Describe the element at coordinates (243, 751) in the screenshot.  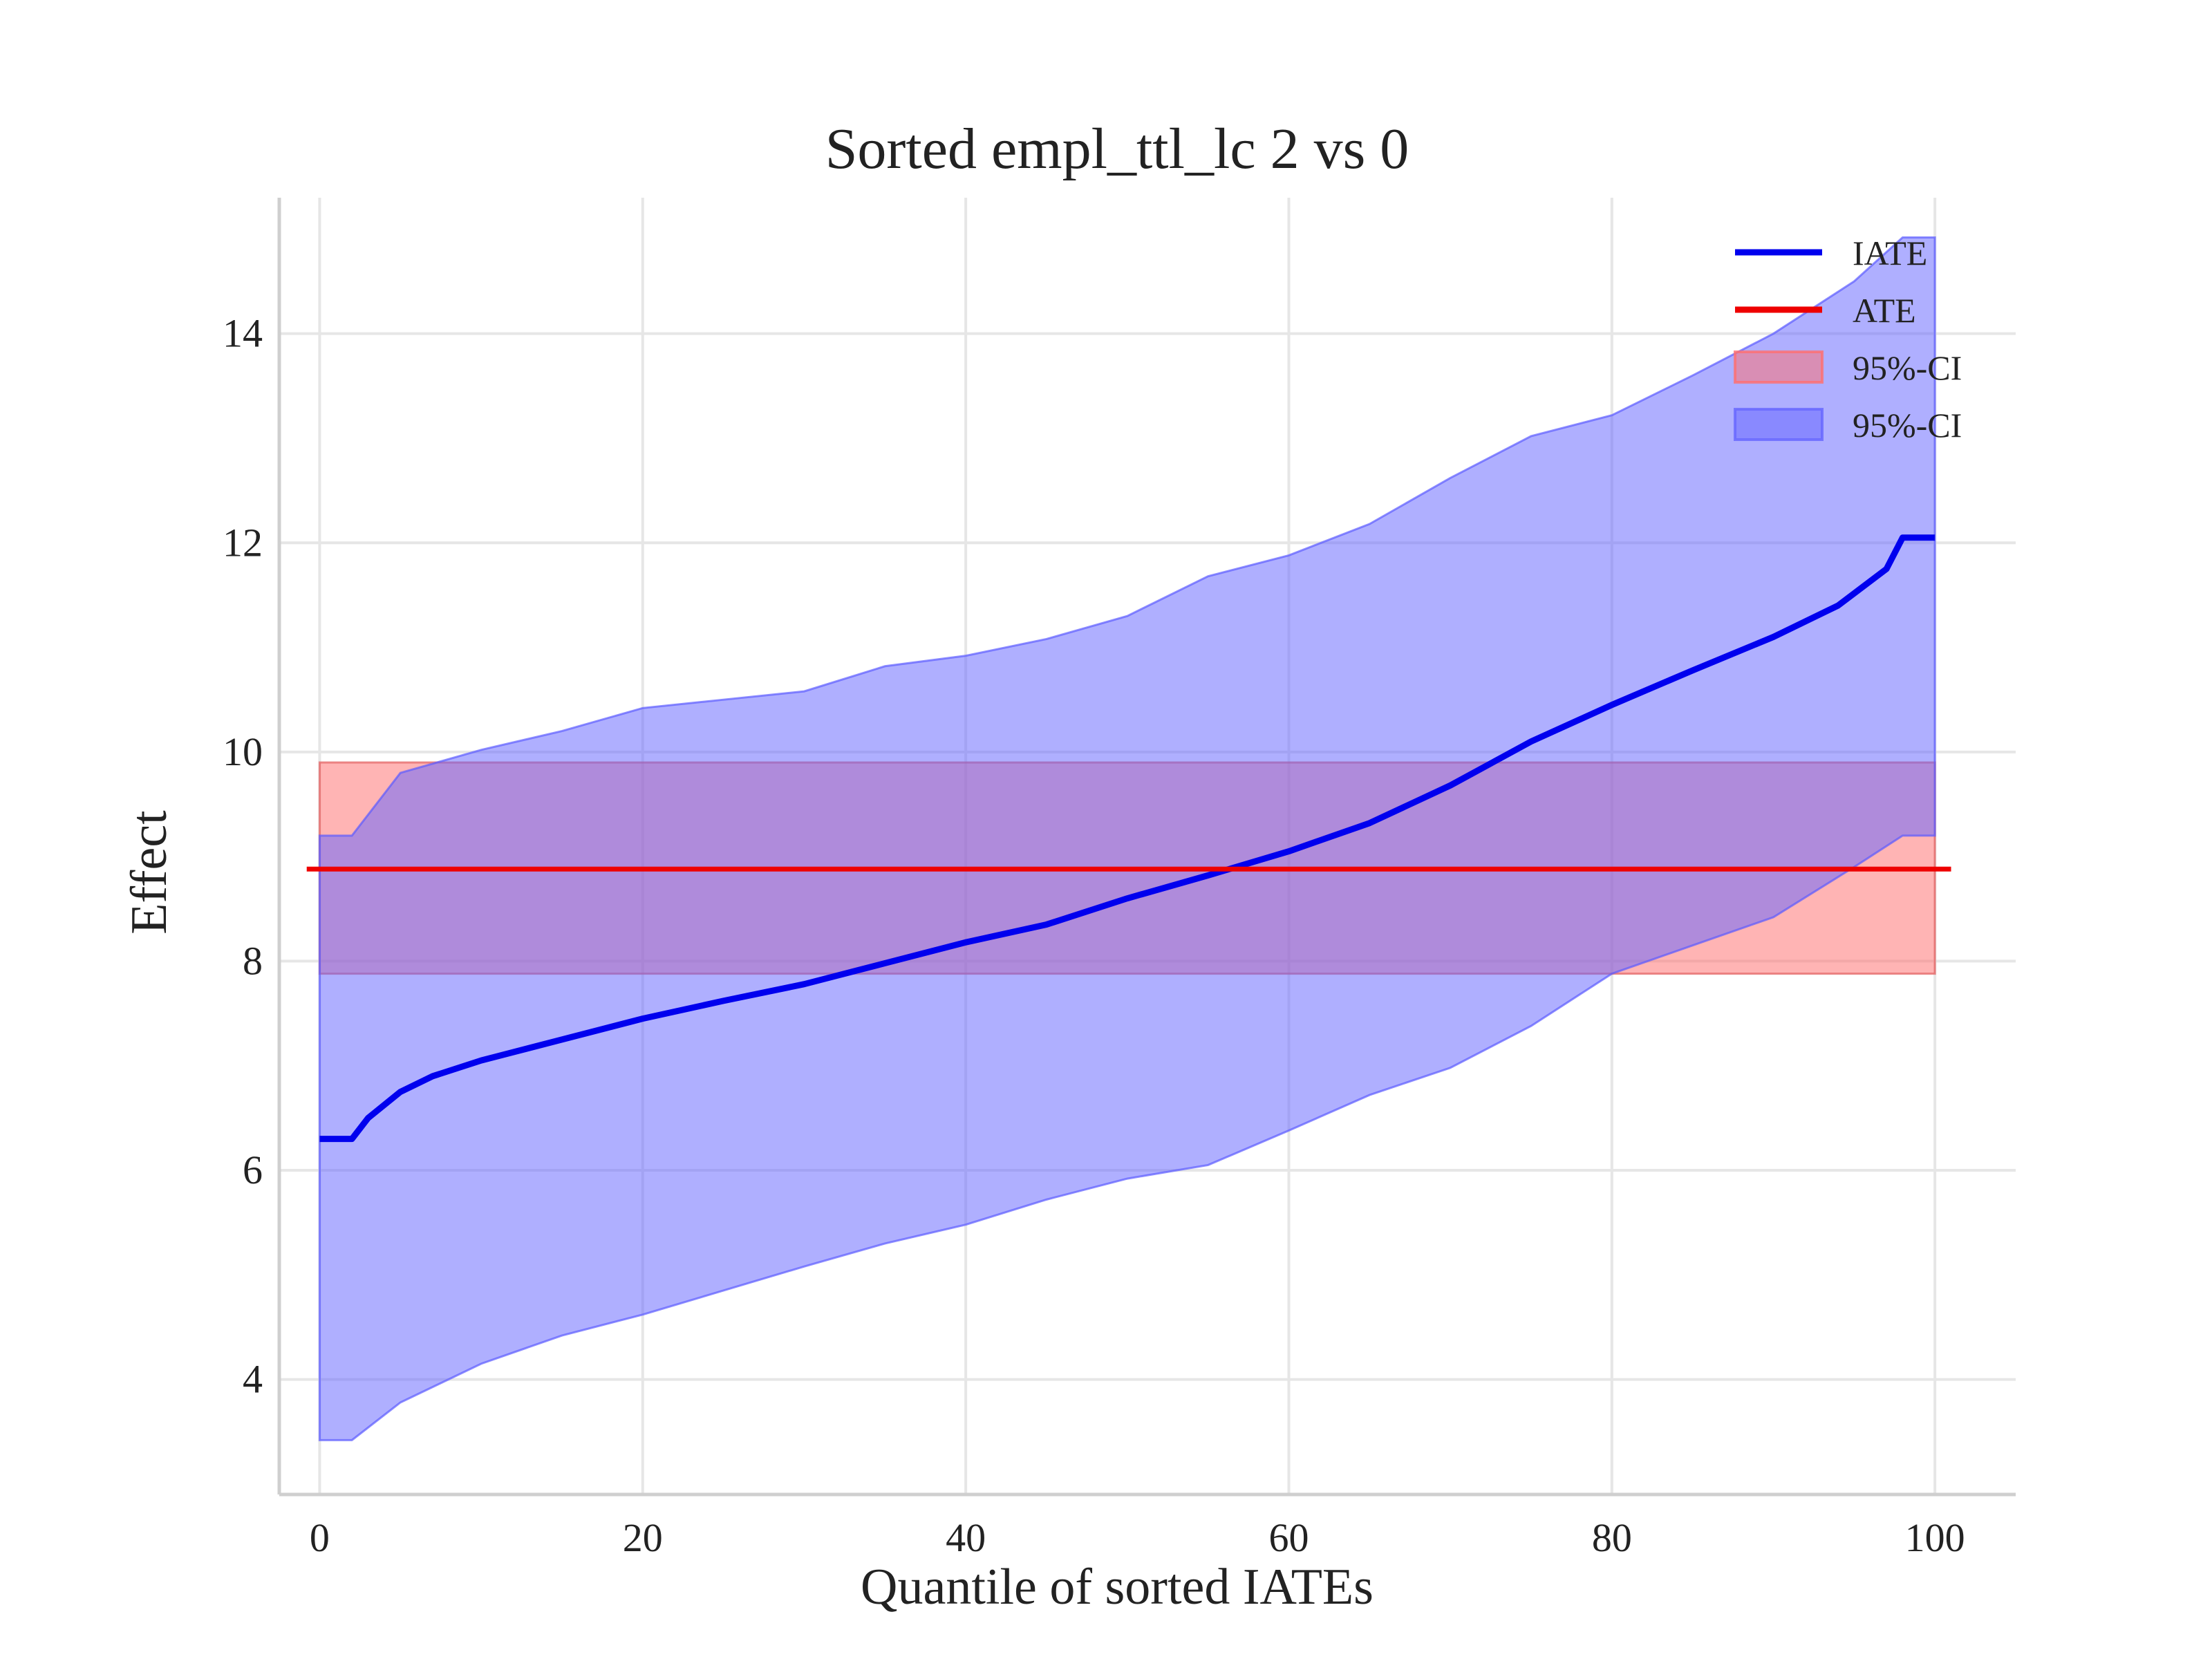
I see `y-tick-label-3: 10` at that location.